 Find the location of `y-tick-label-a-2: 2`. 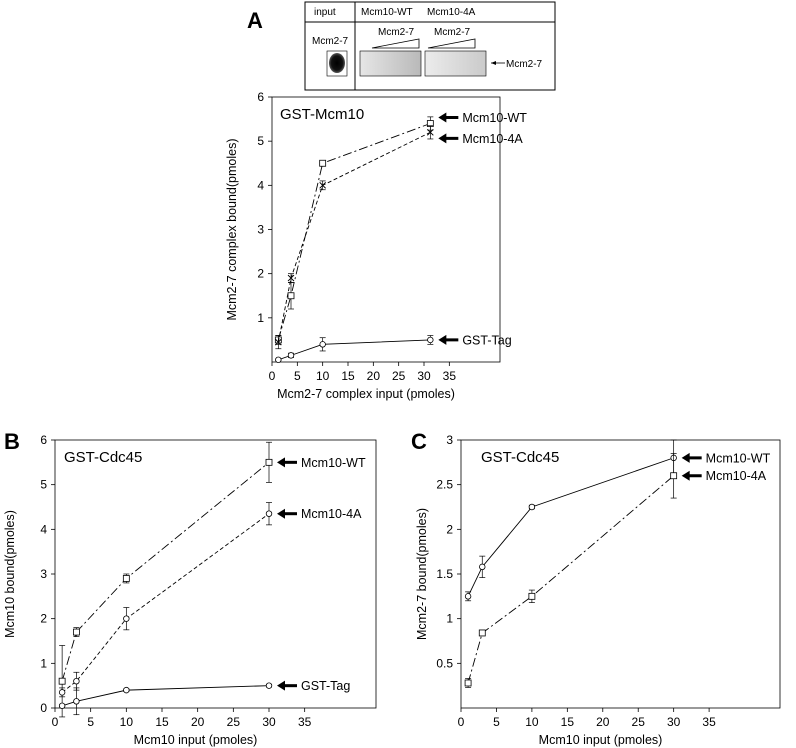

y-tick-label-a-2: 2 is located at coordinates (260, 274).